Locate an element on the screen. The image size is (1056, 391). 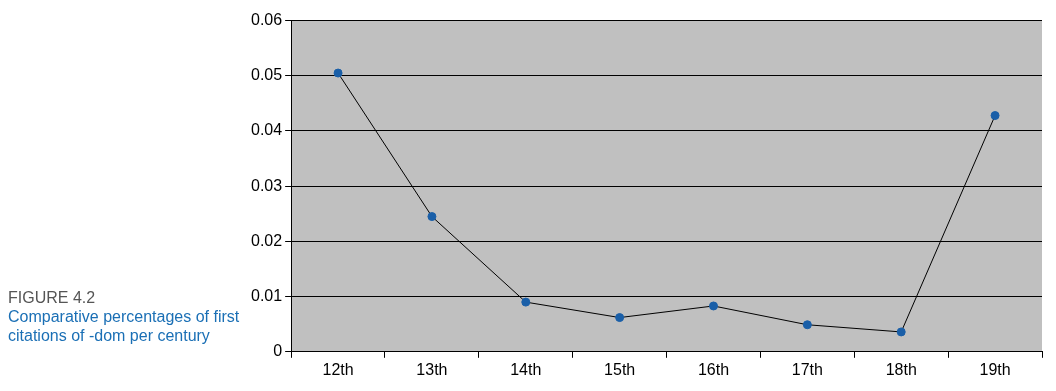
y-tick-label: 0.01 is located at coordinates (267, 296).